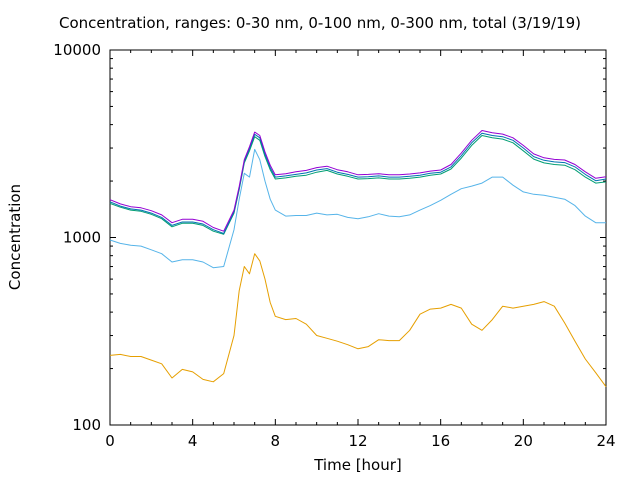  I want to click on x-tick-label: 8, so click(276, 441).